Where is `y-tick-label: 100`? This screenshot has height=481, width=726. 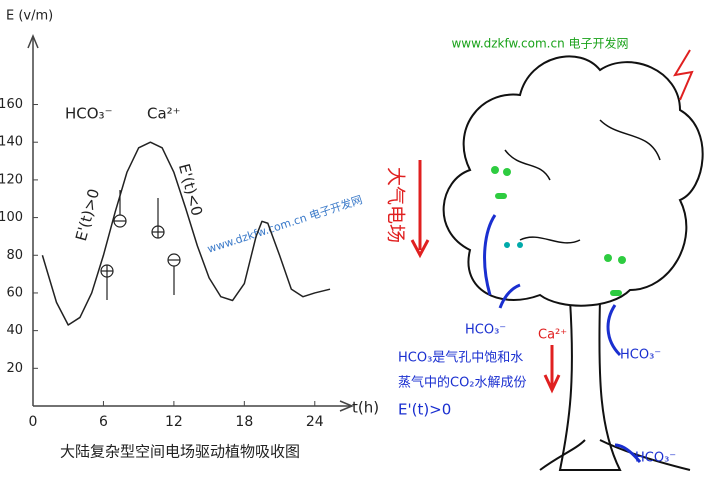 y-tick-label: 100 is located at coordinates (11, 217).